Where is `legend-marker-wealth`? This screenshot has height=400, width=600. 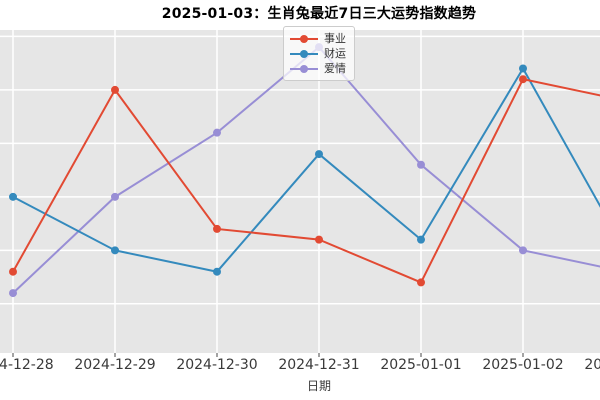
legend-marker-wealth is located at coordinates (304, 53).